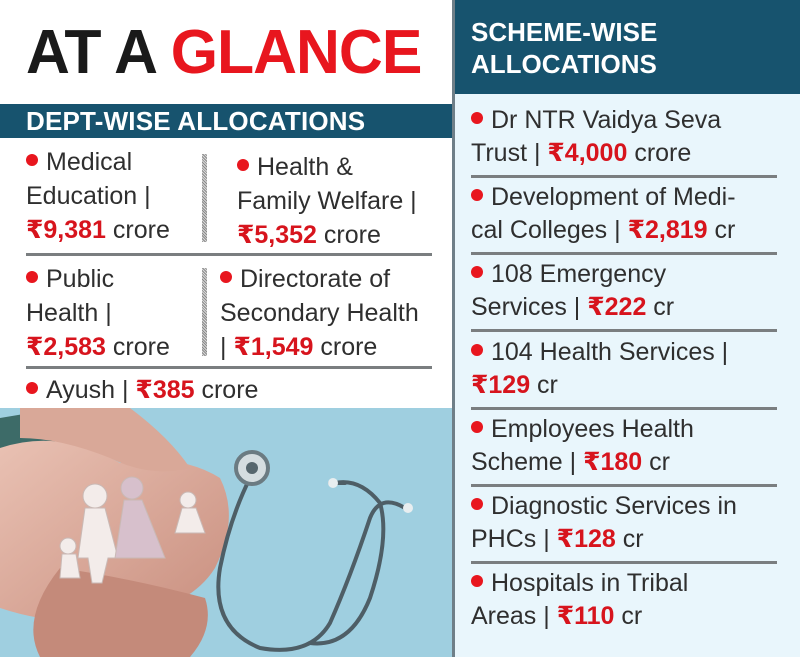 The height and width of the screenshot is (657, 800). What do you see at coordinates (600, 368) in the screenshot?
I see `scheme-item-104-health: 104 Health Services | ₹129 cr` at bounding box center [600, 368].